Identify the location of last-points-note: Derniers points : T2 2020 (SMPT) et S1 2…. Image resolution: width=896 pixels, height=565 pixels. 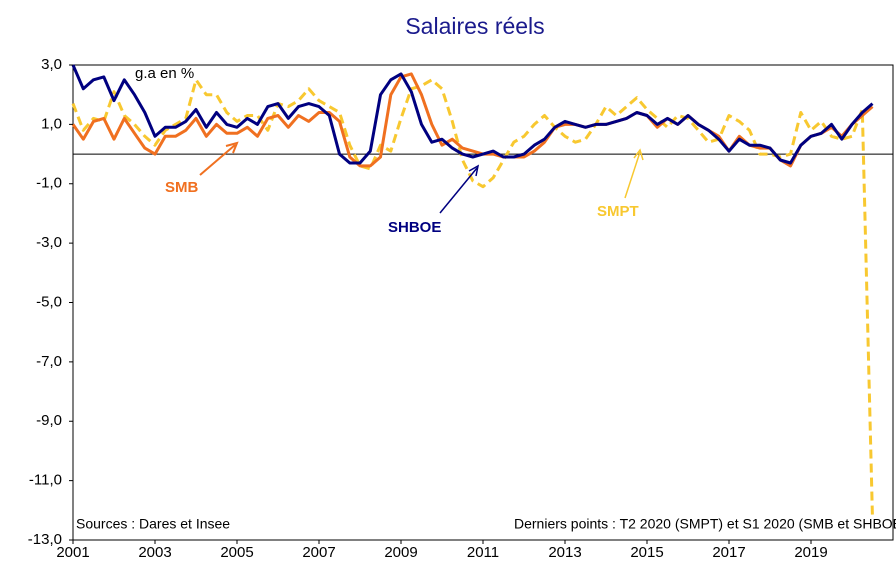
(705, 524).